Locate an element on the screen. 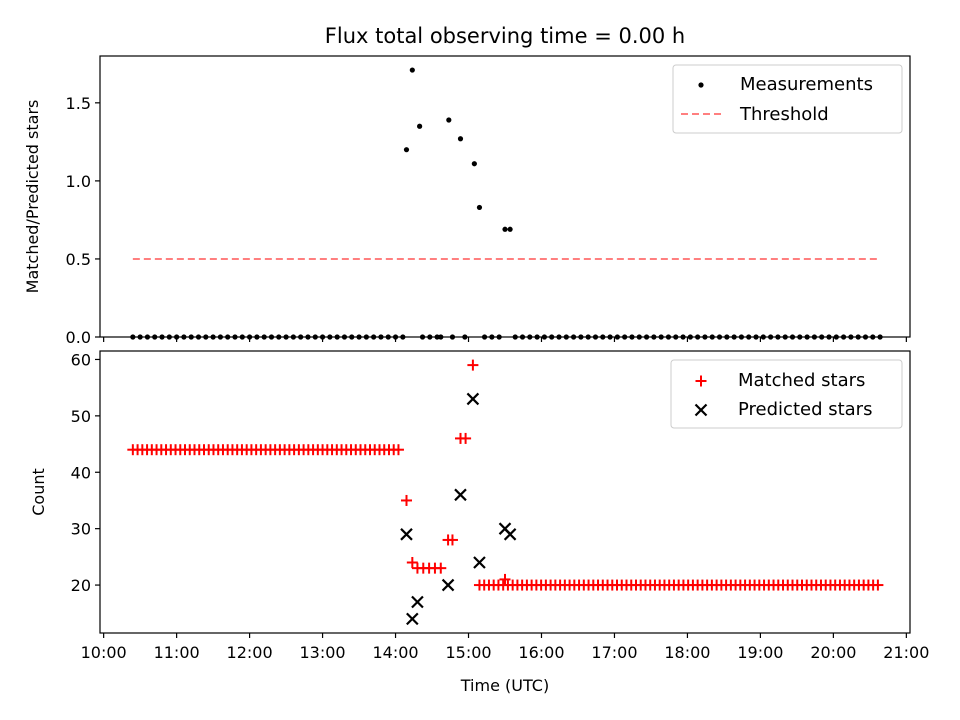  top-ytick-label: 0.5 is located at coordinates (78, 259).